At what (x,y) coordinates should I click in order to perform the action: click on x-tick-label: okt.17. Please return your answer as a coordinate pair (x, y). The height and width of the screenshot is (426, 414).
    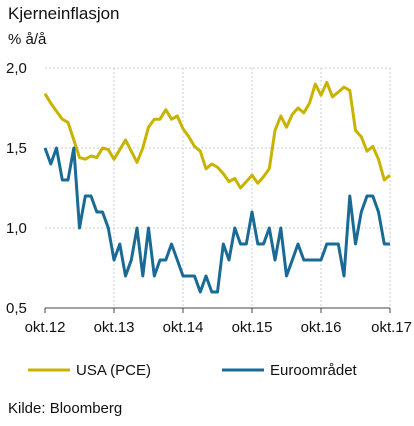
    Looking at the image, I should click on (391, 327).